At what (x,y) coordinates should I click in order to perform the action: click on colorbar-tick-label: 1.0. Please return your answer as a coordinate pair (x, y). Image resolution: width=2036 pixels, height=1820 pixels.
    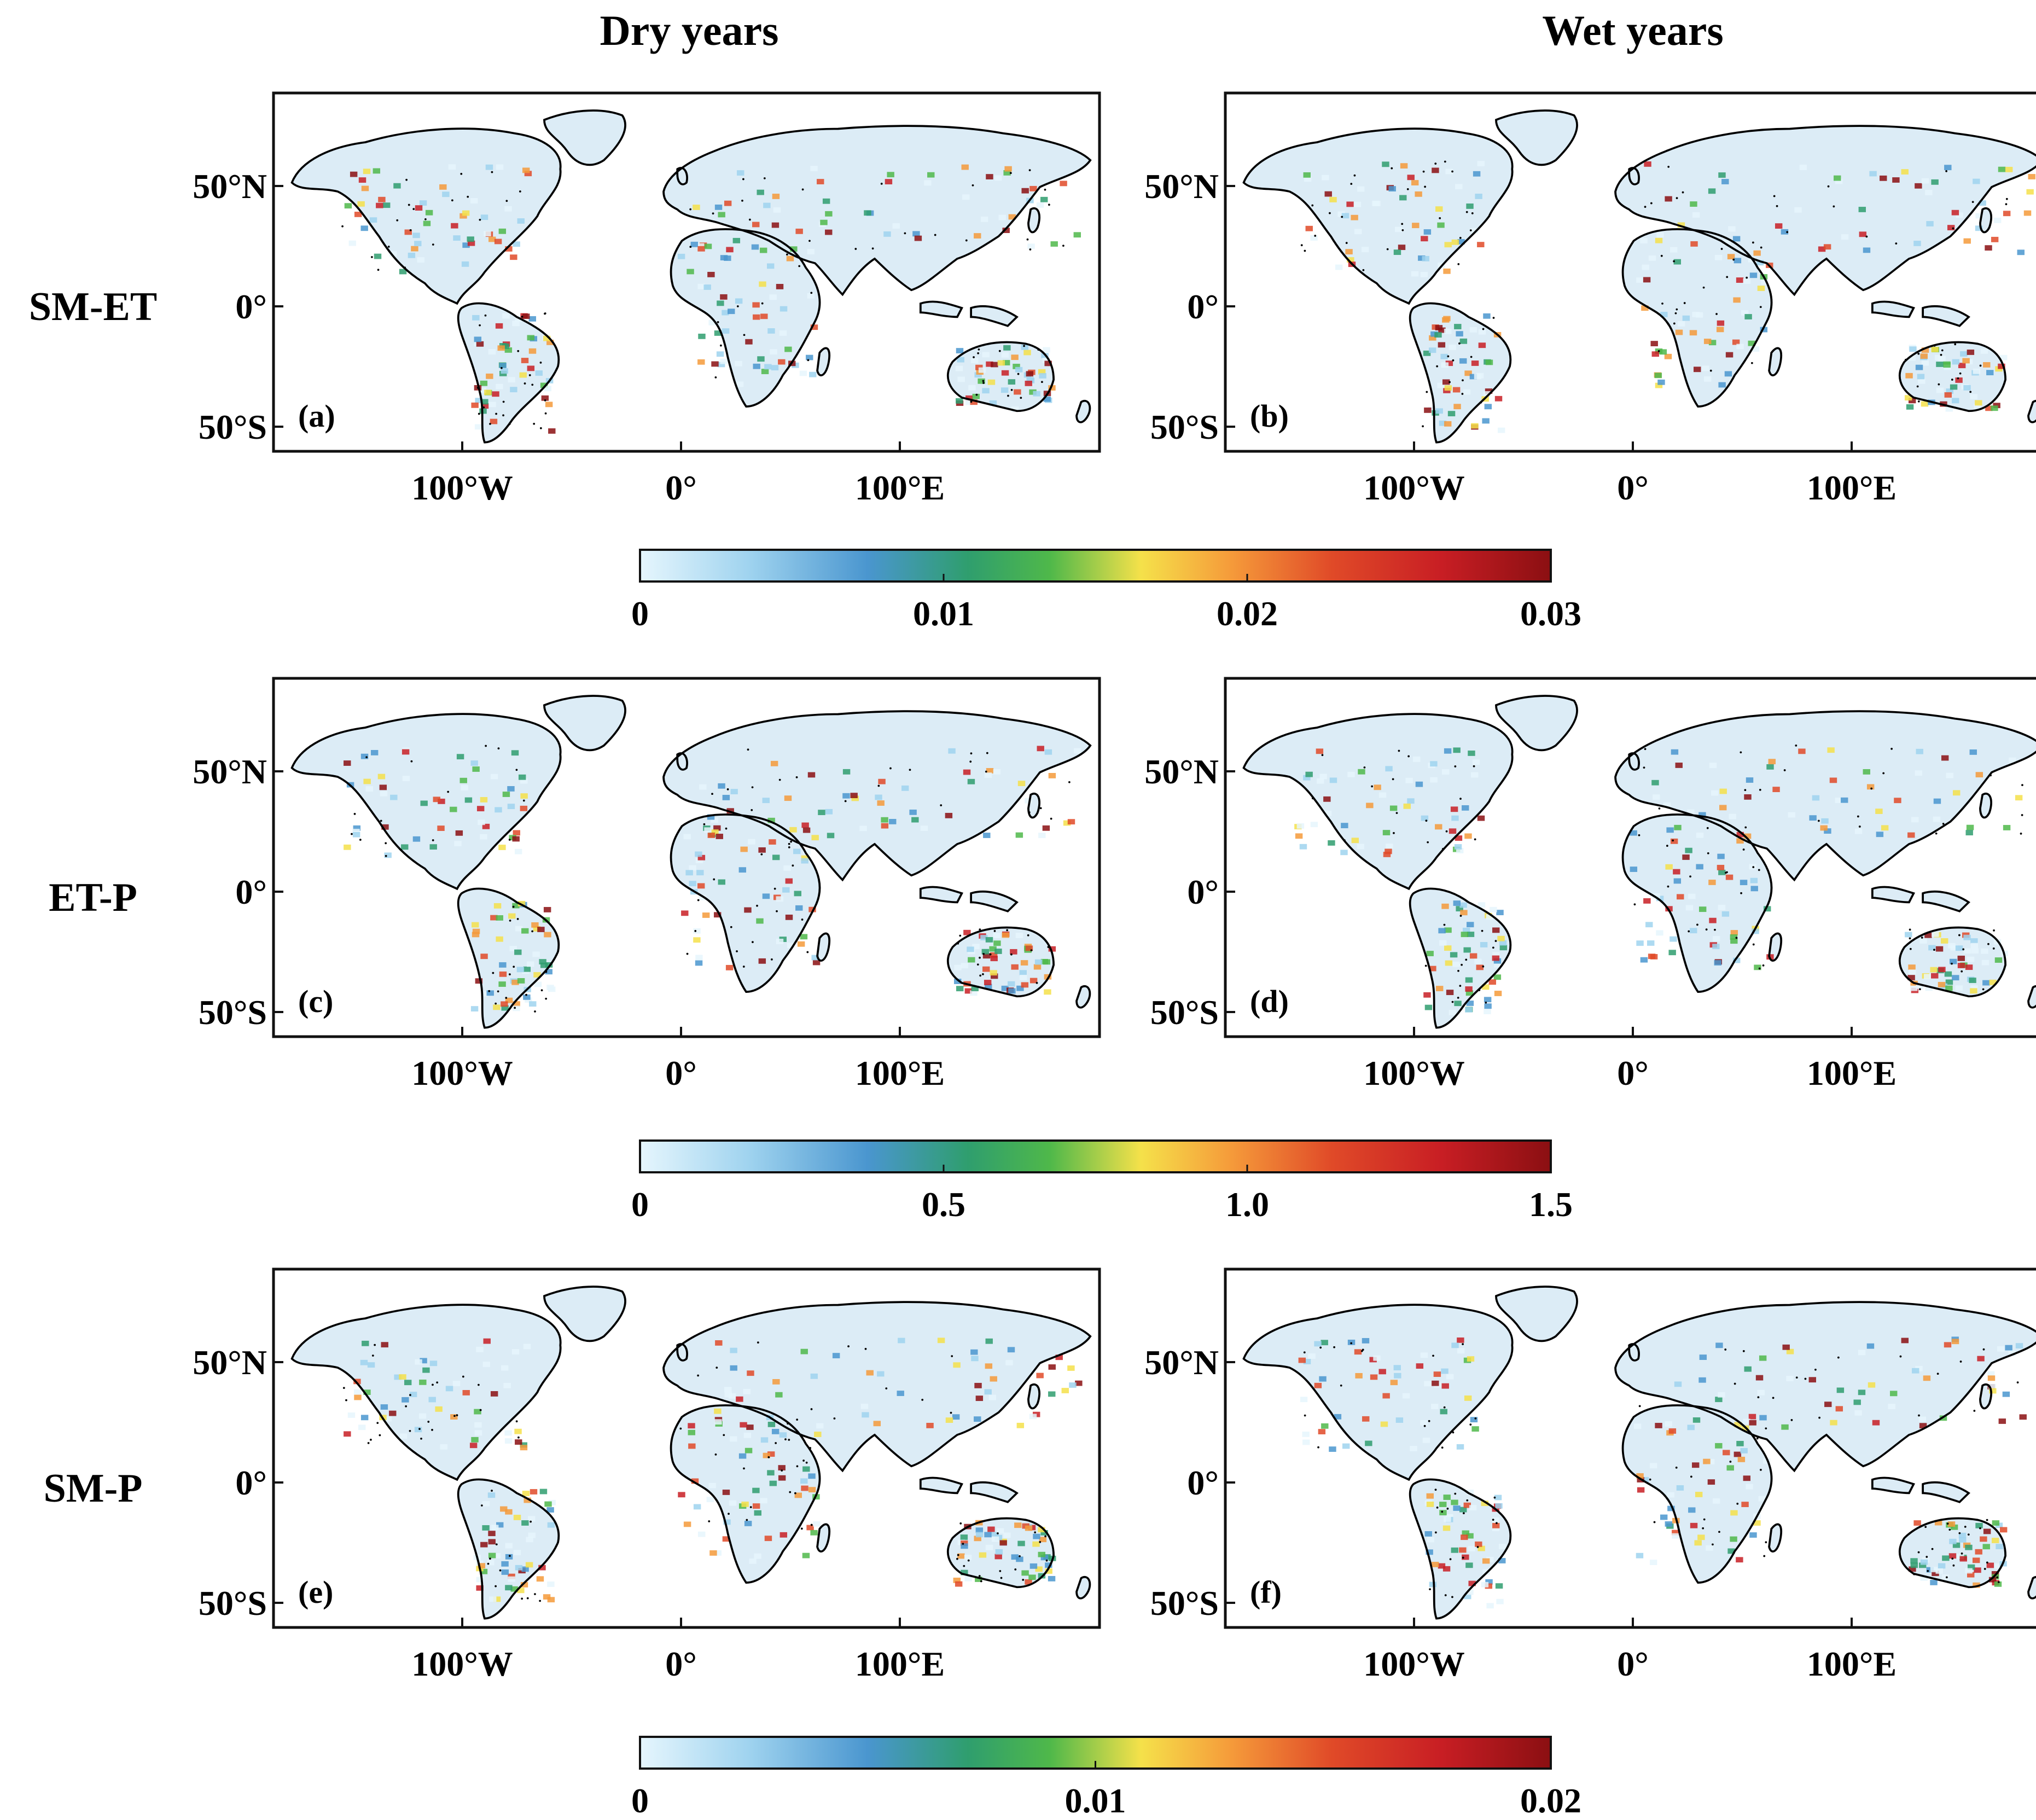
    Looking at the image, I should click on (1247, 1204).